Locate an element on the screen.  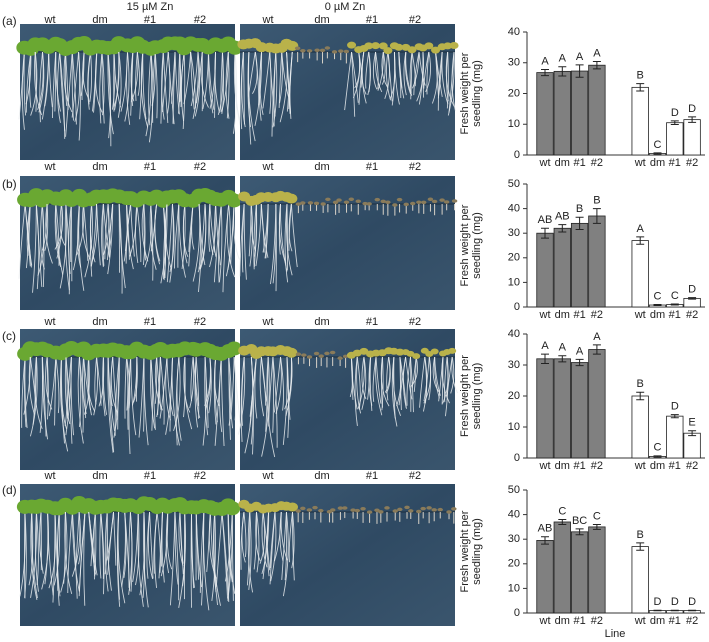
y-tick-label: 20 is located at coordinates (514, 93).